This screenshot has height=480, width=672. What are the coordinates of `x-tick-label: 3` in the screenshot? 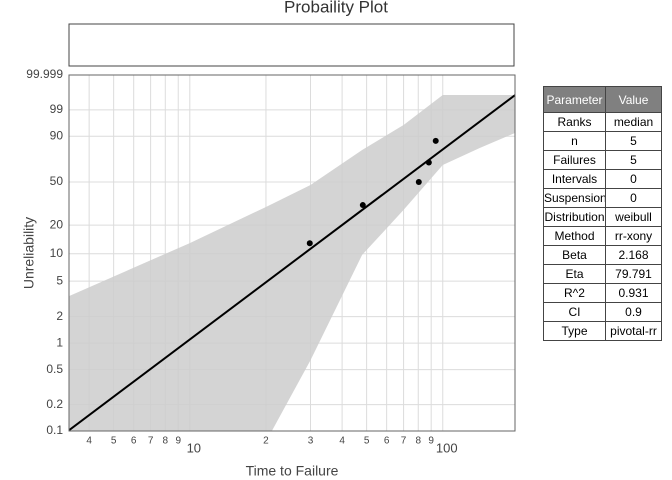 It's located at (311, 441).